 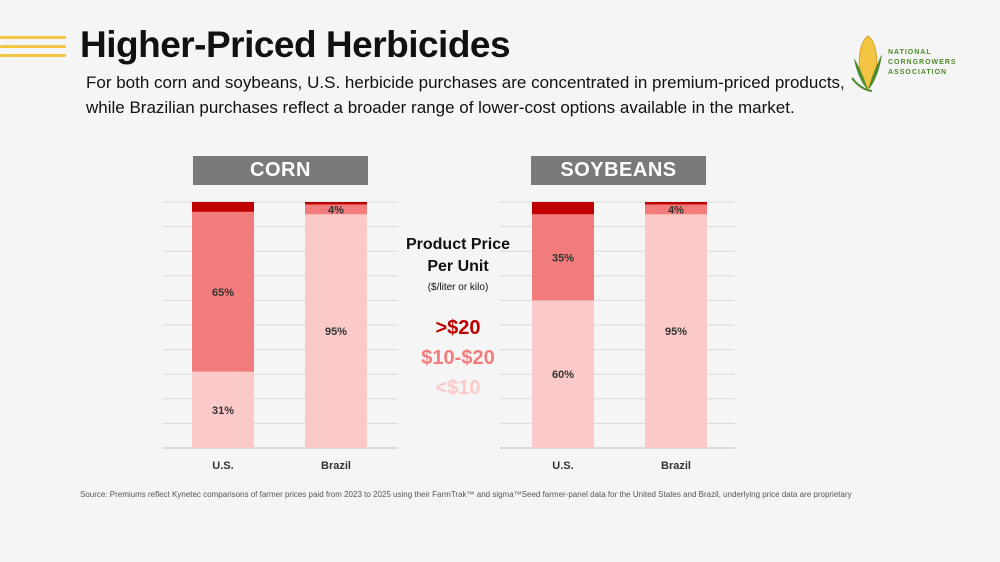 I want to click on legend-subtitle: ($/liter or kilo), so click(x=458, y=287).